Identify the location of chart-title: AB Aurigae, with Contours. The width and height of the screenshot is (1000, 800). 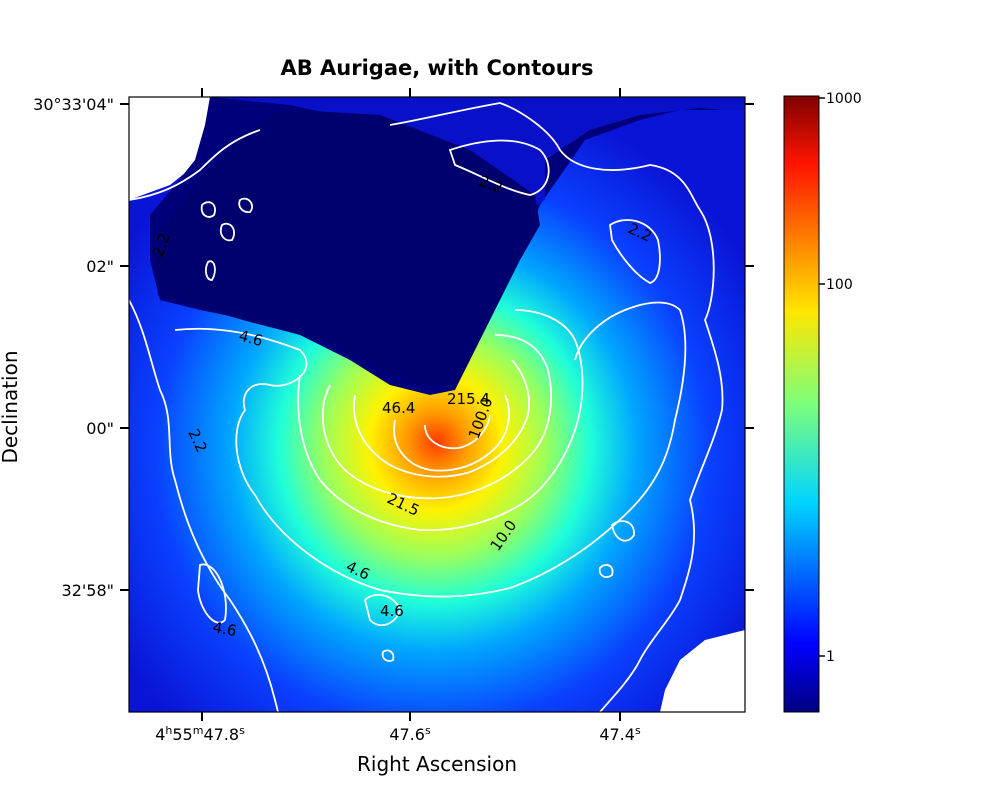
(436, 68).